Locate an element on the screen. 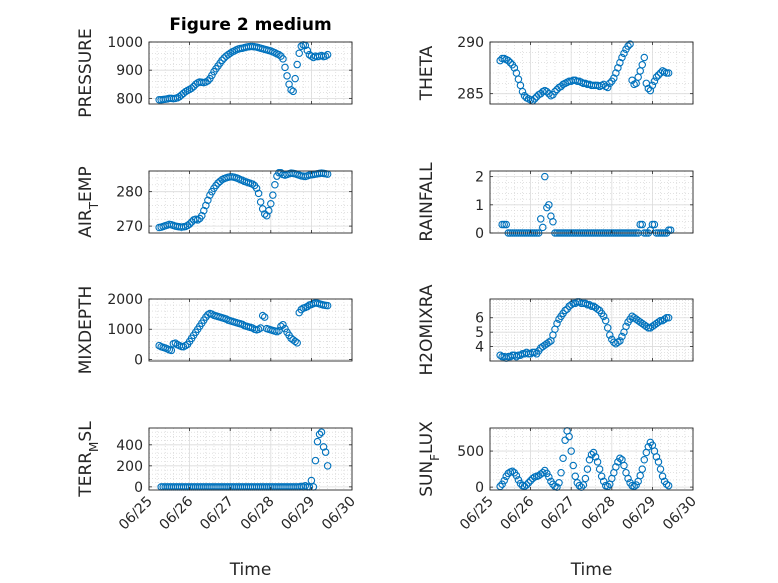 This screenshot has width=778, height=583. y-tick-label: 5 is located at coordinates (479, 333).